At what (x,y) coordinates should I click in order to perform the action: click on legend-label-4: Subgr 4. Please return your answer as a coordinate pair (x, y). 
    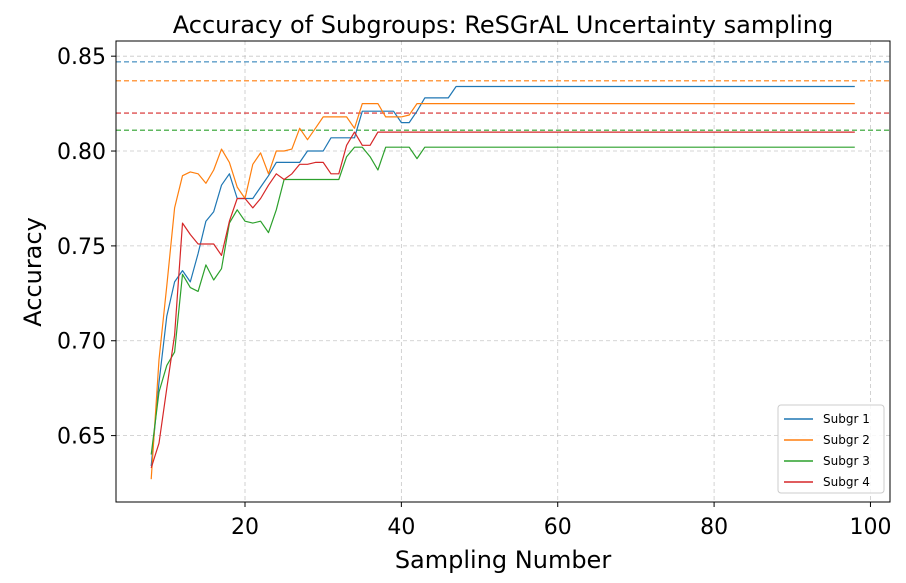
    Looking at the image, I should click on (846, 482).